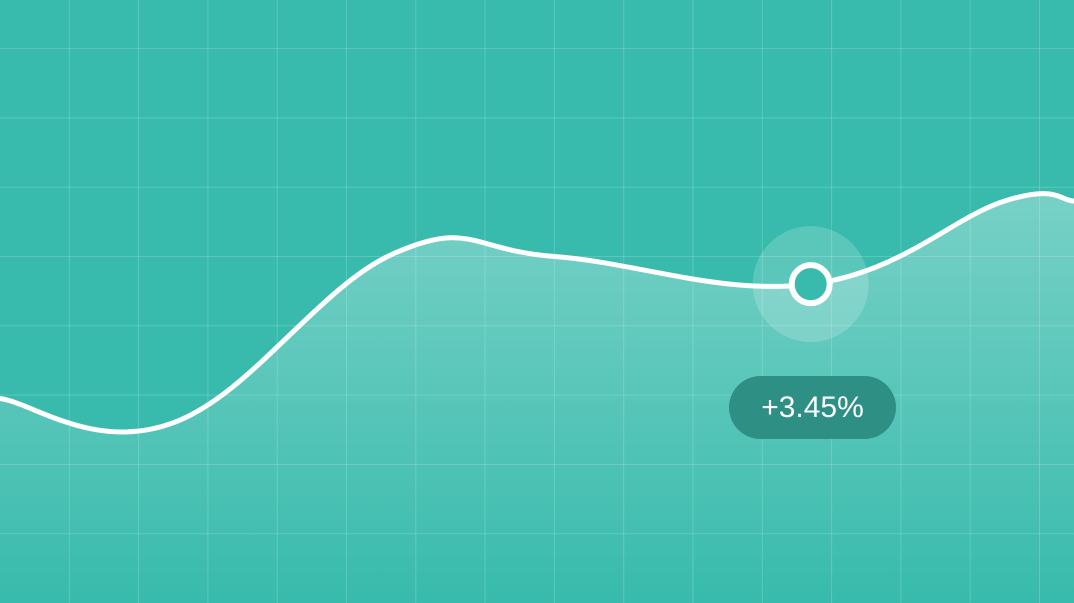  I want to click on value-badge: +3.45%, so click(812, 407).